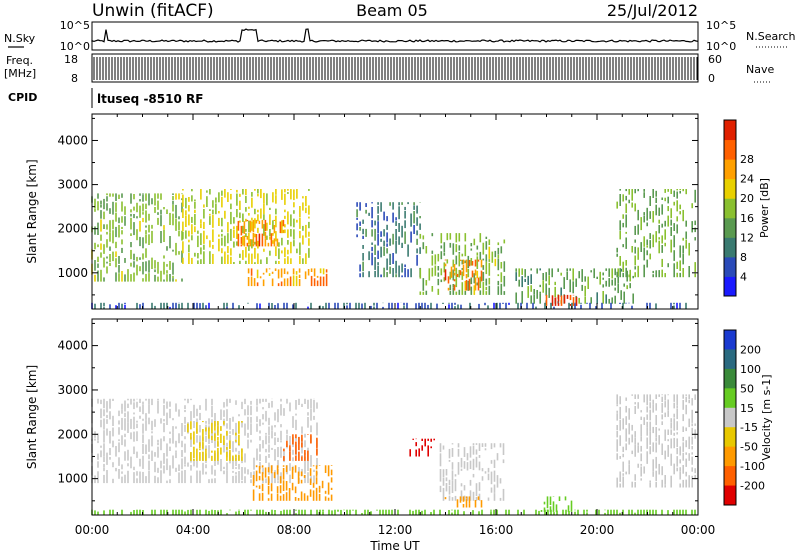 The width and height of the screenshot is (800, 554). Describe the element at coordinates (747, 159) in the screenshot. I see `colorbar-tick-label: 28` at that location.